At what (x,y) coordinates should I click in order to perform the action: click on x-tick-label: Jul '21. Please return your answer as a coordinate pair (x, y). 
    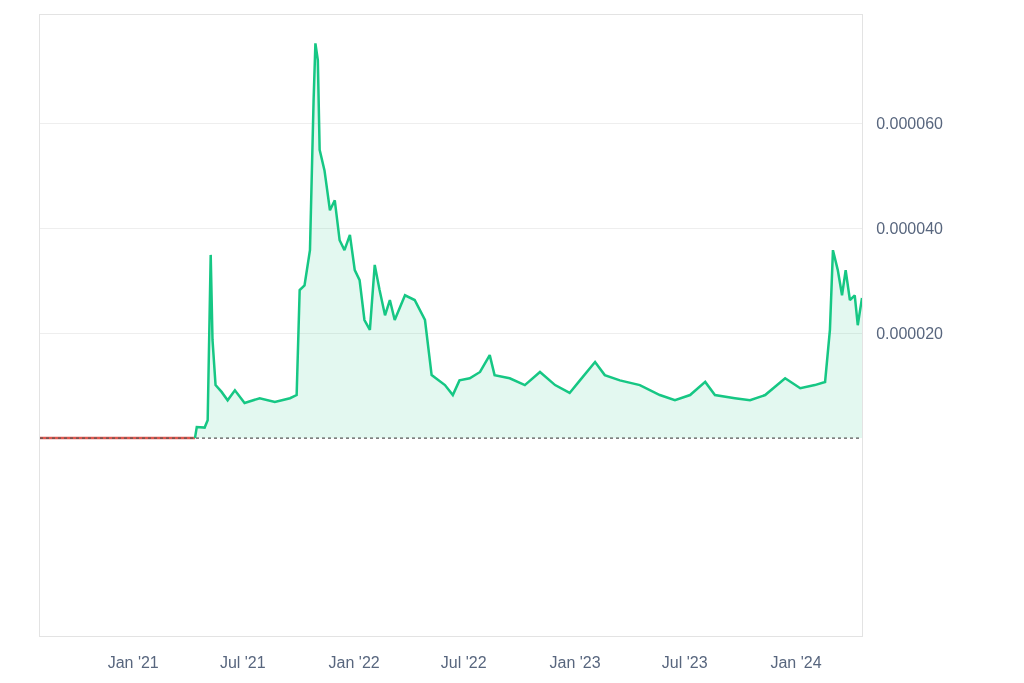
    Looking at the image, I should click on (242, 663).